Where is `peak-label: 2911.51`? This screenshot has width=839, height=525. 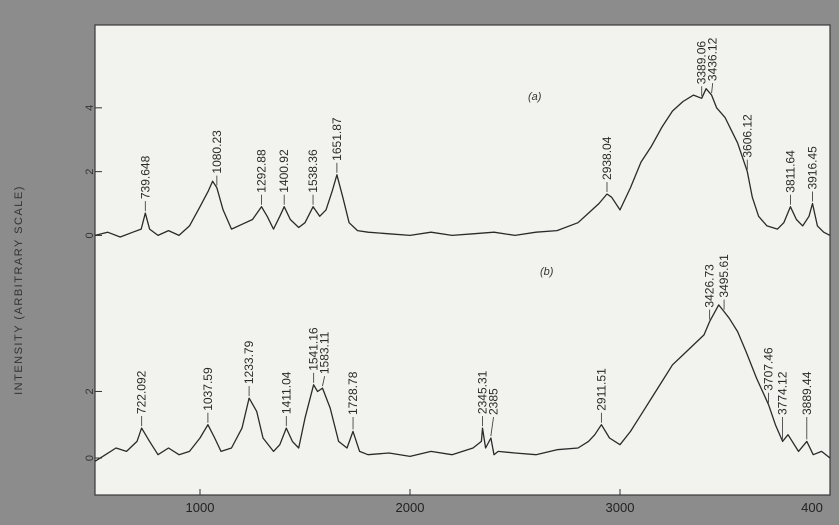 peak-label: 2911.51 is located at coordinates (601, 389).